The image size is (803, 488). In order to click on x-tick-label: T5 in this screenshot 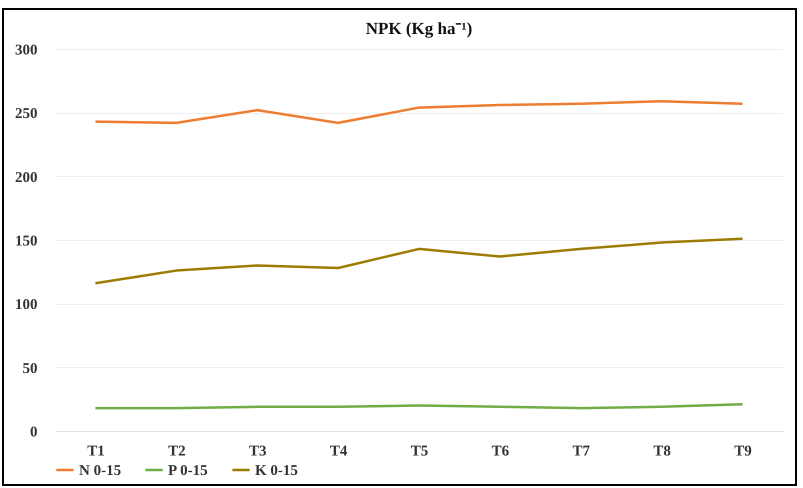, I will do `click(419, 452)`.